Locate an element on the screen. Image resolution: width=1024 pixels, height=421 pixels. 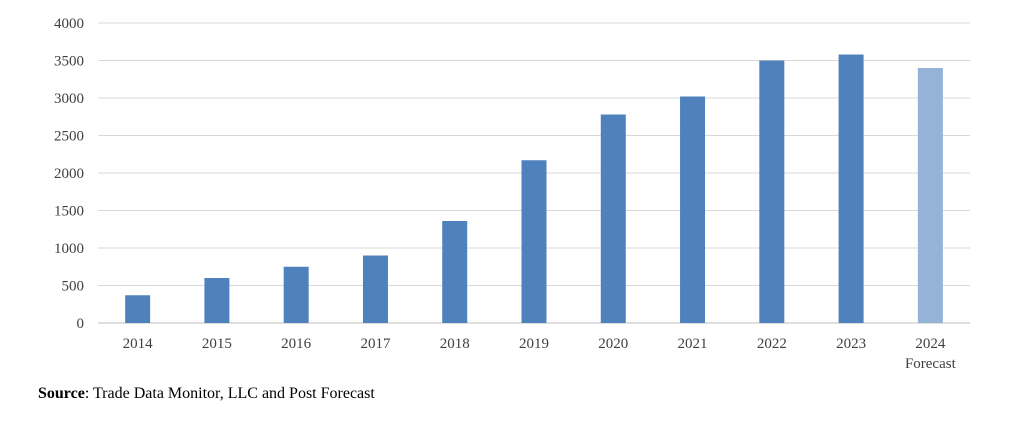
bar-2016 is located at coordinates (296, 294).